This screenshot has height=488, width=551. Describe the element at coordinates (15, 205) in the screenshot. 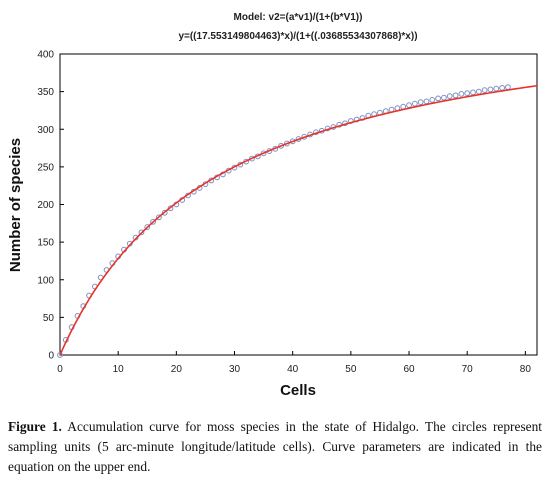

I see `y-axis-title: Number of species` at that location.